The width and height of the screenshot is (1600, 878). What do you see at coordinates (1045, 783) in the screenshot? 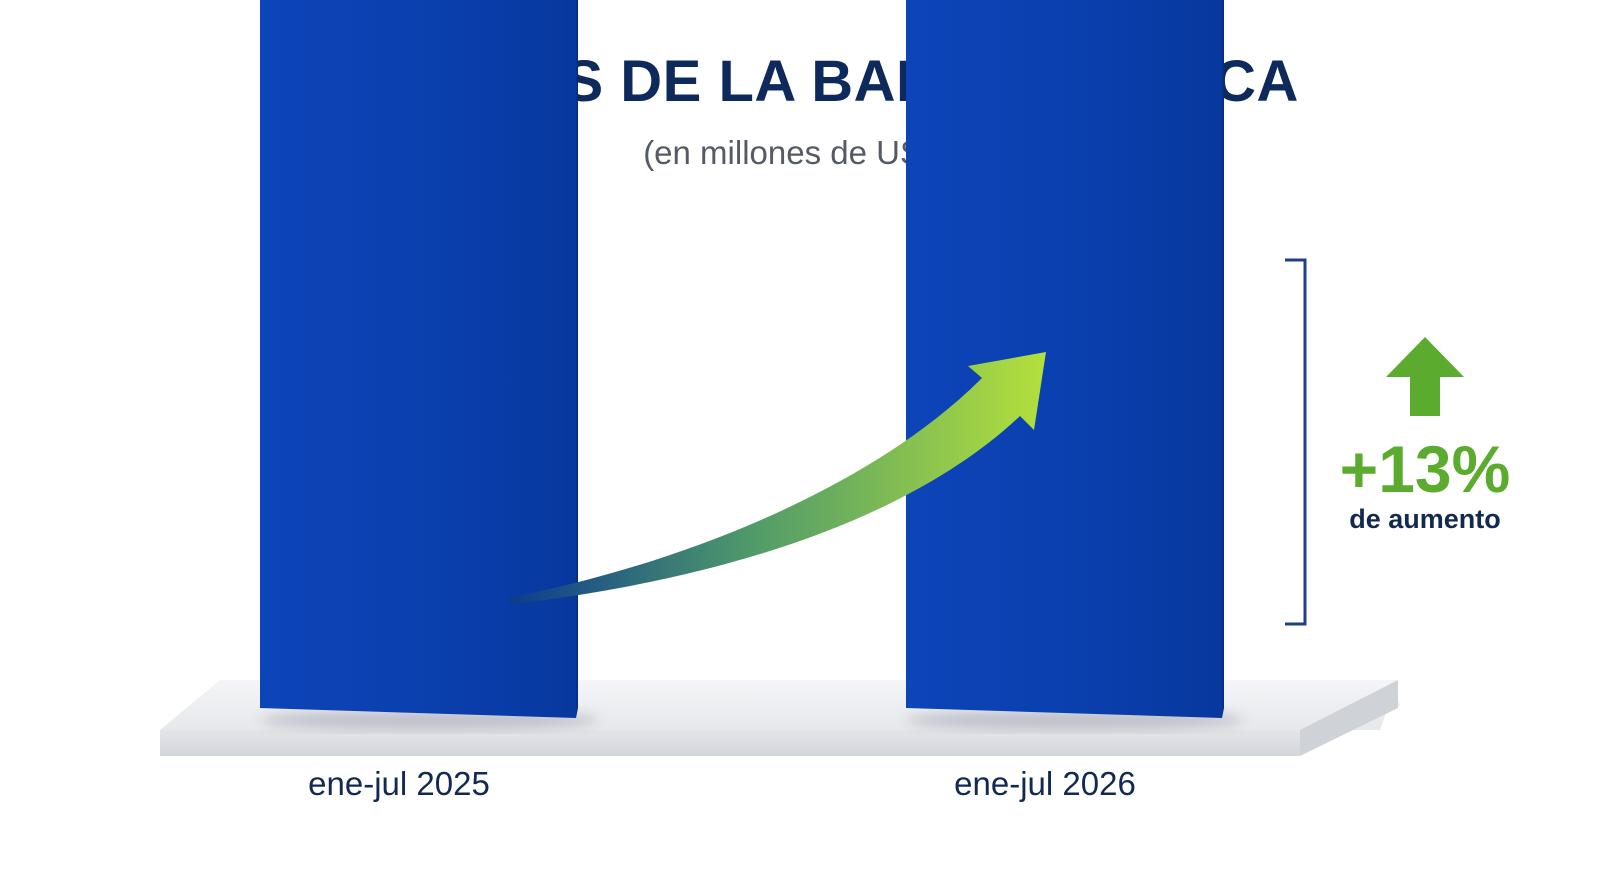
I see `category-label: ene-jul 2026` at bounding box center [1045, 783].